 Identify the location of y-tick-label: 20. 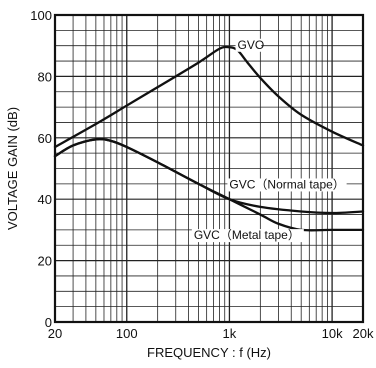
(45, 261).